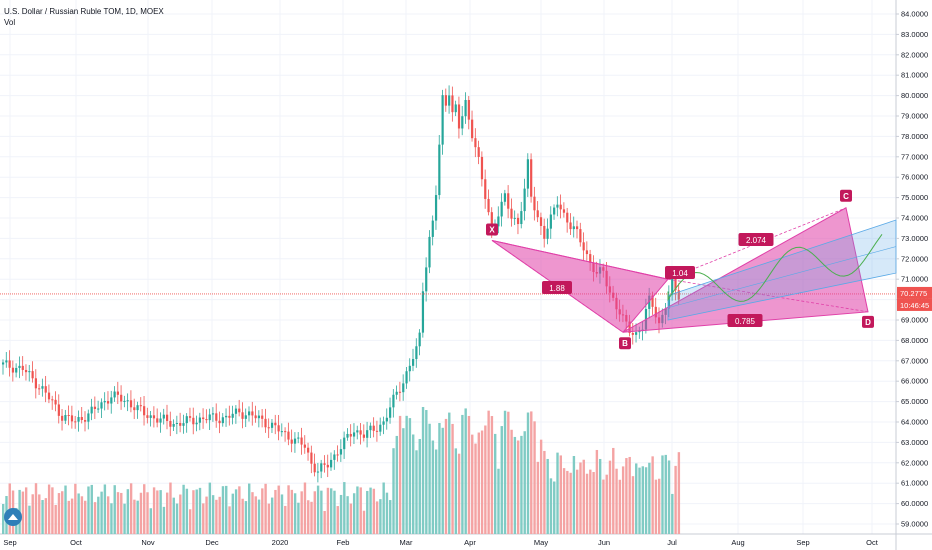 This screenshot has width=932, height=550. What do you see at coordinates (280, 542) in the screenshot?
I see `x-tick-label: 2020` at bounding box center [280, 542].